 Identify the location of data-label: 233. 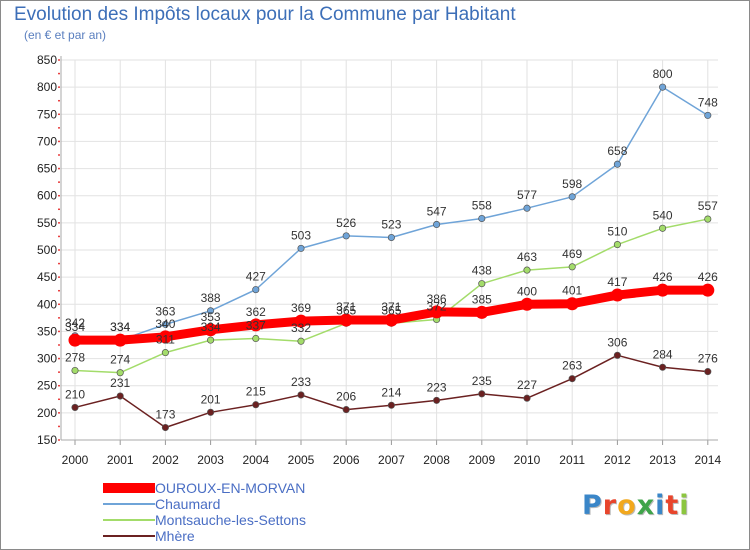
(301, 382).